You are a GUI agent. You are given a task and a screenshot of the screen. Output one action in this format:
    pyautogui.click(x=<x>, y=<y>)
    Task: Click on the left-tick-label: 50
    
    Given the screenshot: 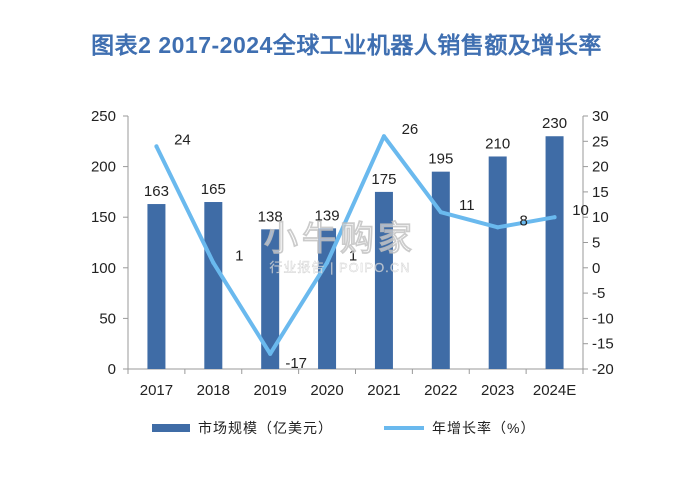 What is the action you would take?
    pyautogui.click(x=107, y=318)
    